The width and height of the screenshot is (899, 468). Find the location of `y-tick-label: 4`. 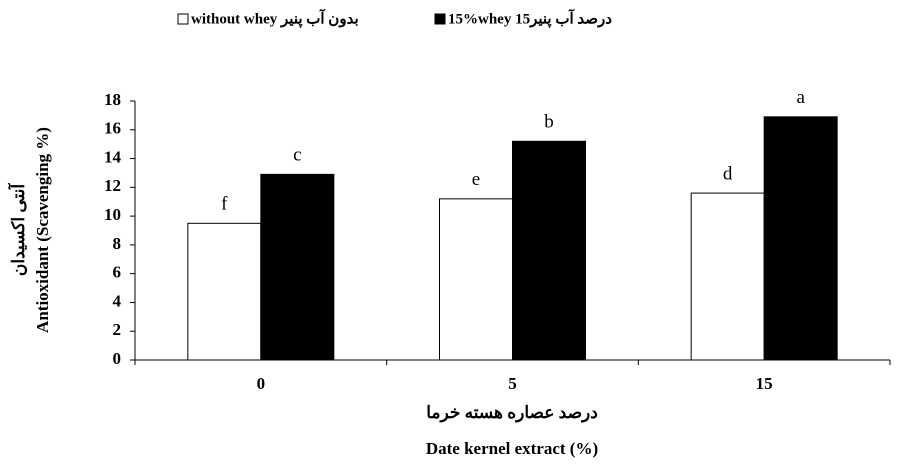

y-tick-label: 4 is located at coordinates (117, 300).